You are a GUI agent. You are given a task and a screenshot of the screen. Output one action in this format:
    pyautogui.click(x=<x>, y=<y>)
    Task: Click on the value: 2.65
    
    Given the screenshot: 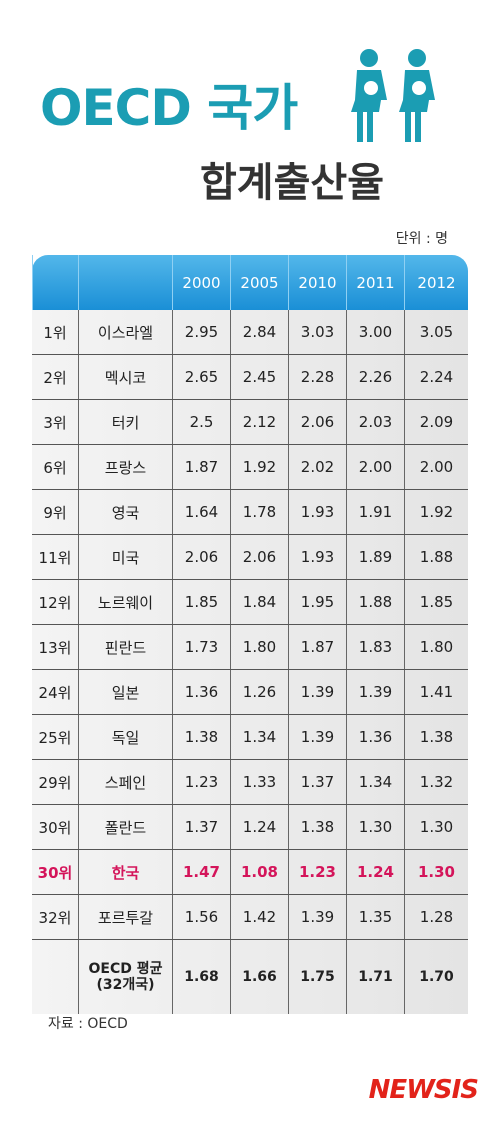 What is the action you would take?
    pyautogui.click(x=201, y=377)
    